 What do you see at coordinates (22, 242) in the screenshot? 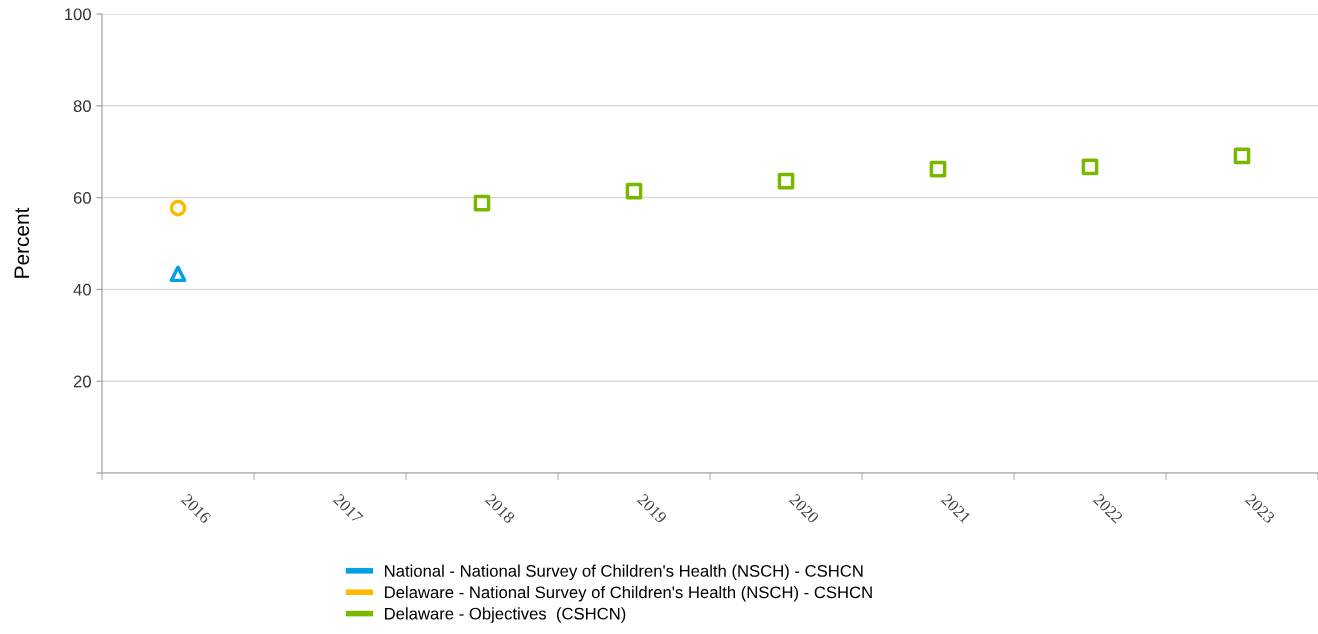
I see `y-axis-title: Percent` at bounding box center [22, 242].